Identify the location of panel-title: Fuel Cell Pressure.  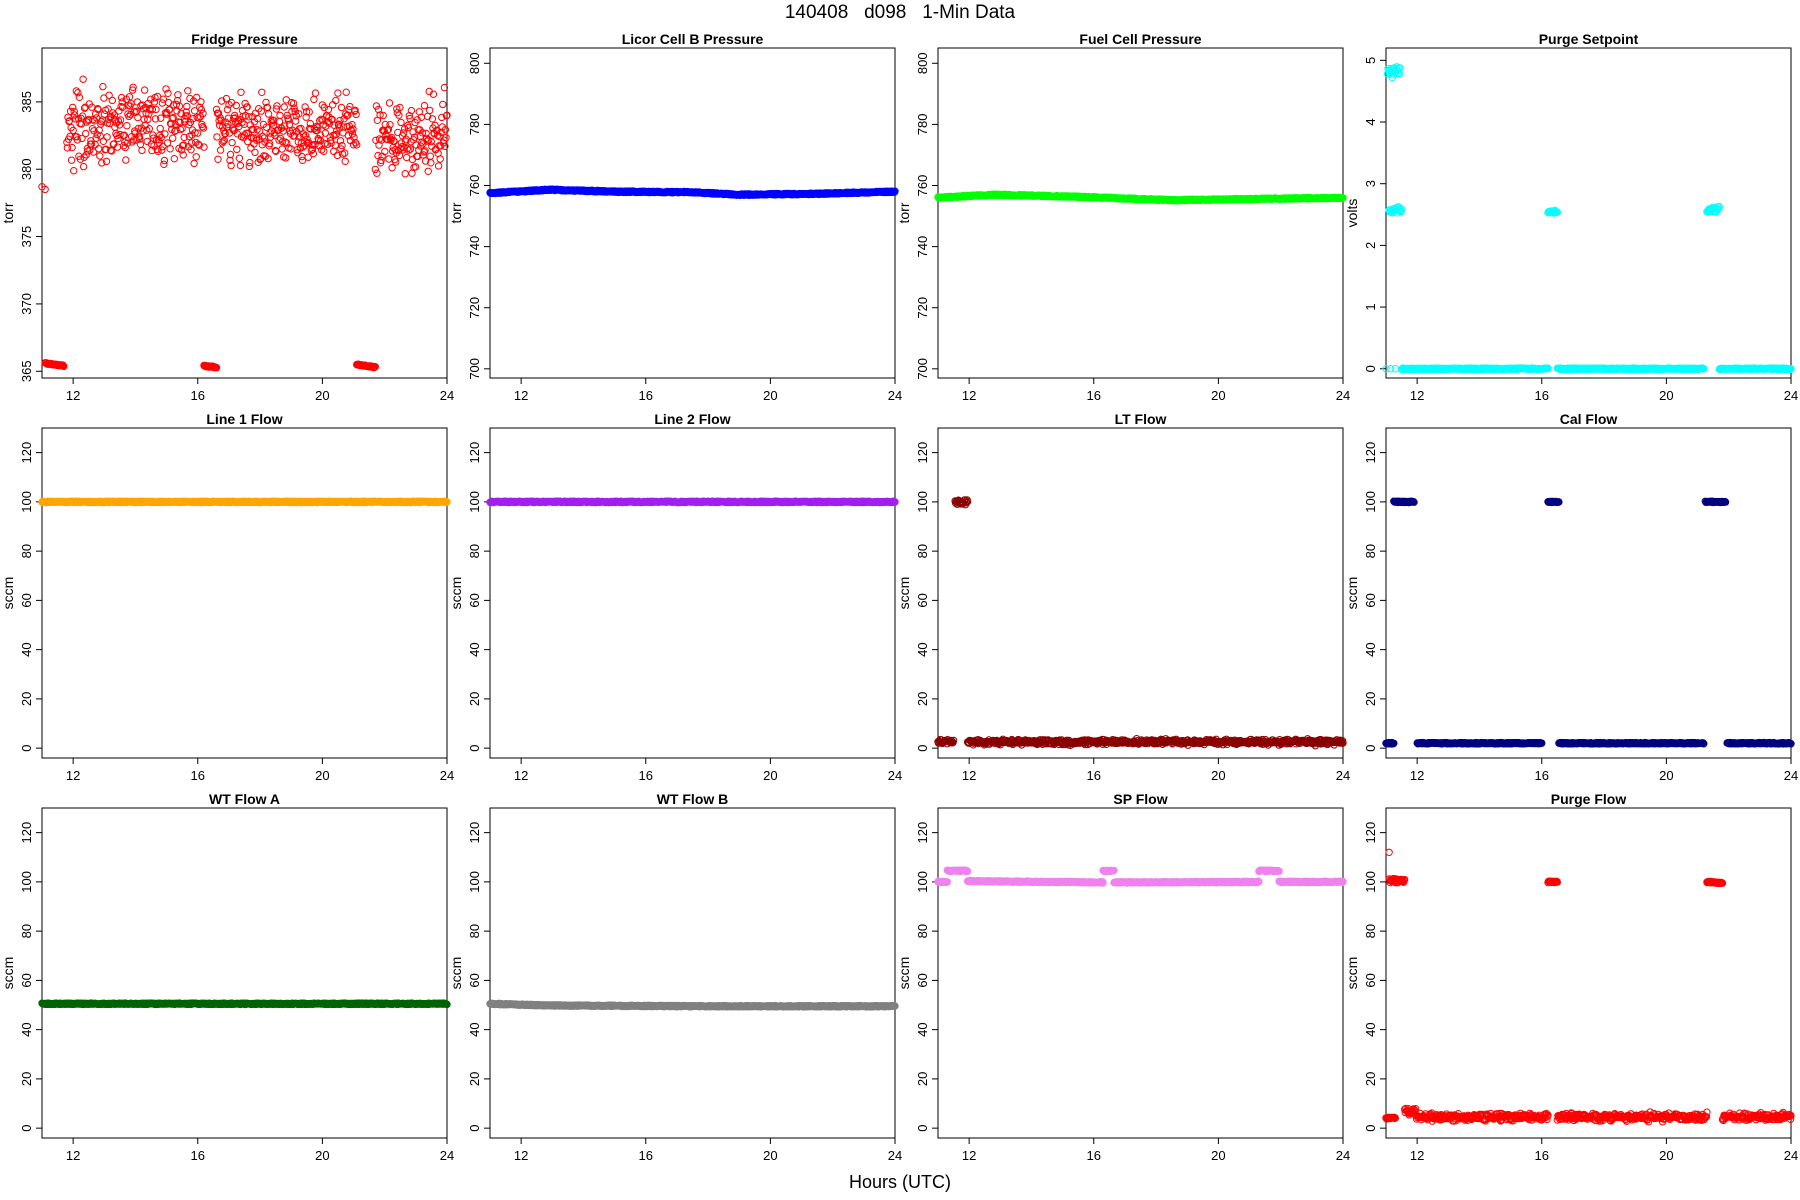
(1140, 39).